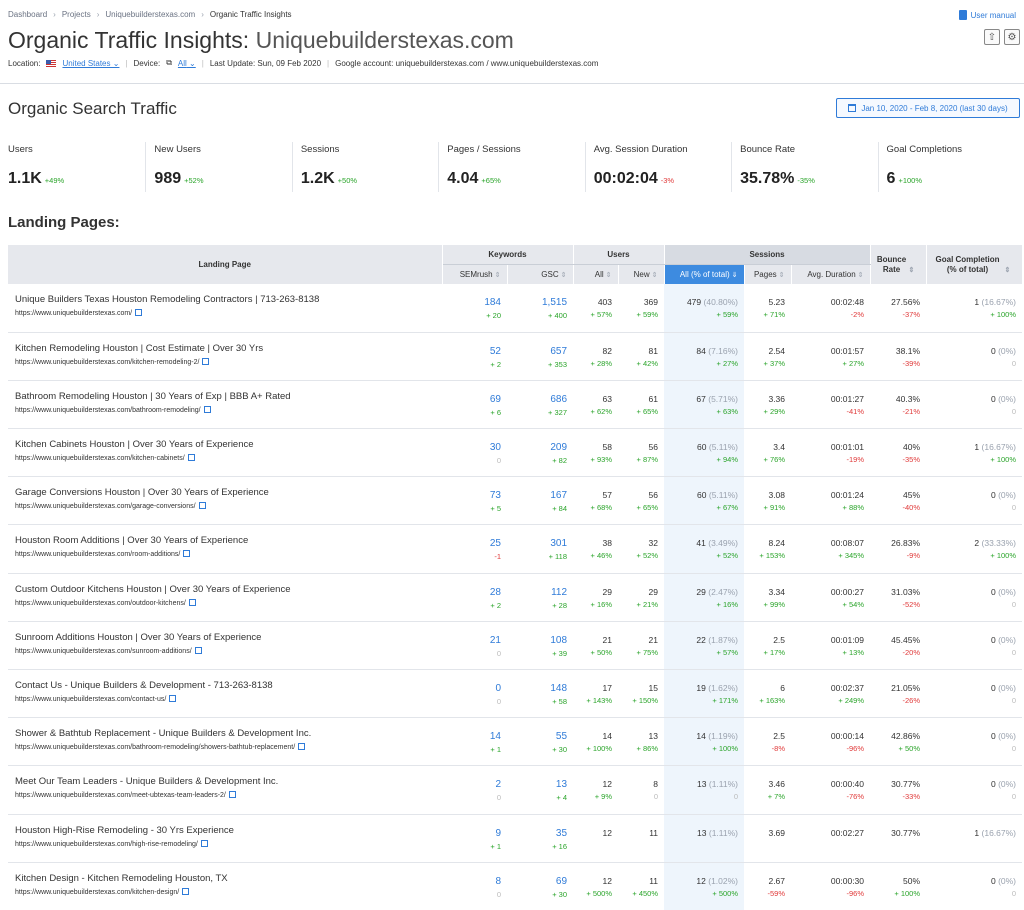 This screenshot has width=1024, height=910. I want to click on users-all-value: 63, so click(607, 398).